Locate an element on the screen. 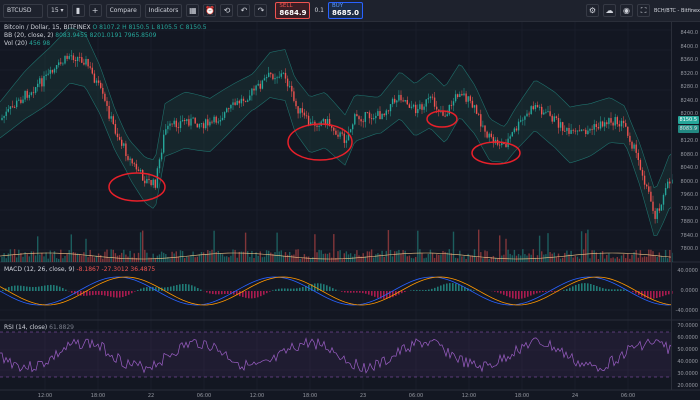 The image size is (700, 400). bb-values: 8083.9455 8201.0191 7965.8509 is located at coordinates (106, 35).